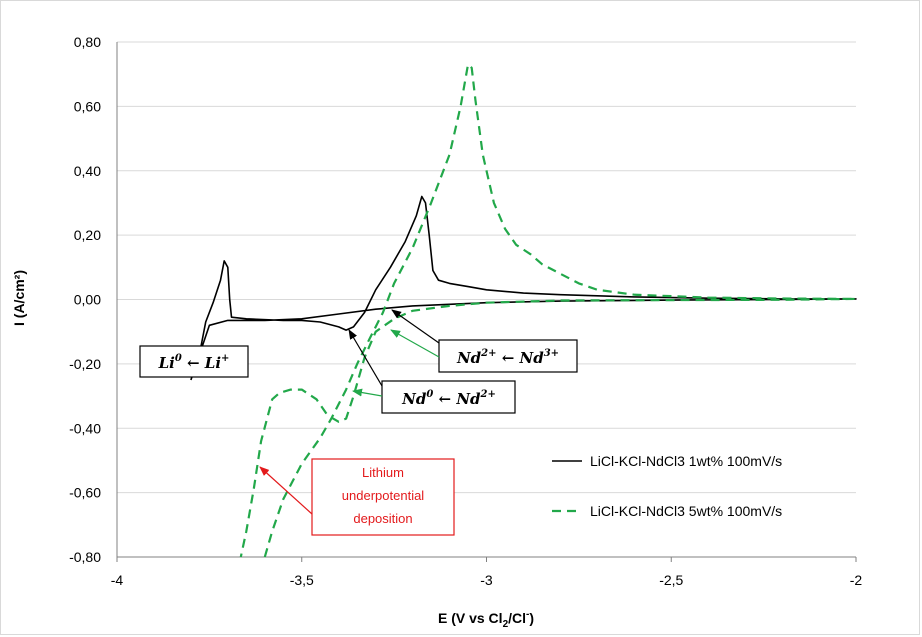 The image size is (922, 637). I want to click on arrow-nd2-green, so click(415, 343).